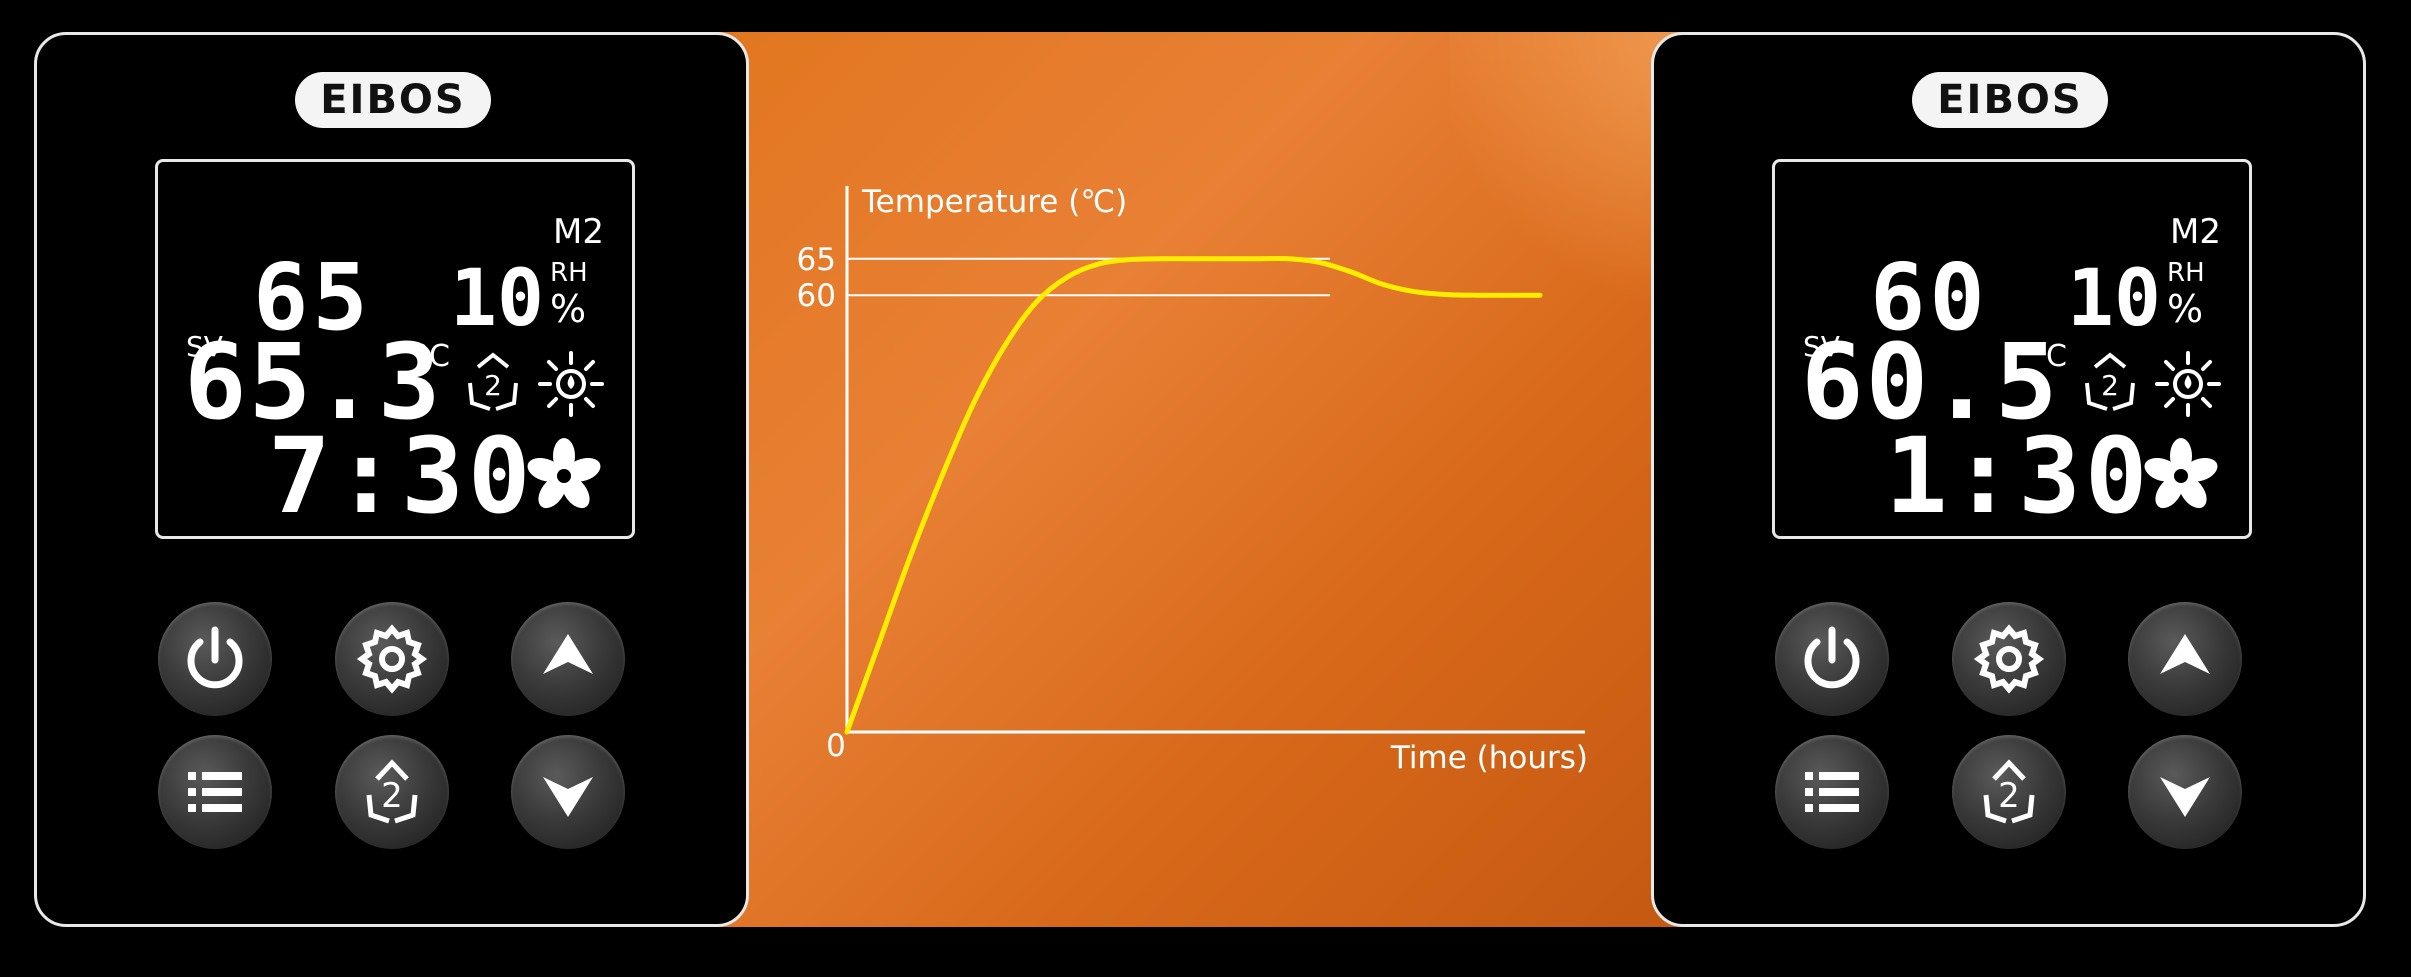 The image size is (2411, 977). Describe the element at coordinates (816, 260) in the screenshot. I see `y-tick-label: 65` at that location.